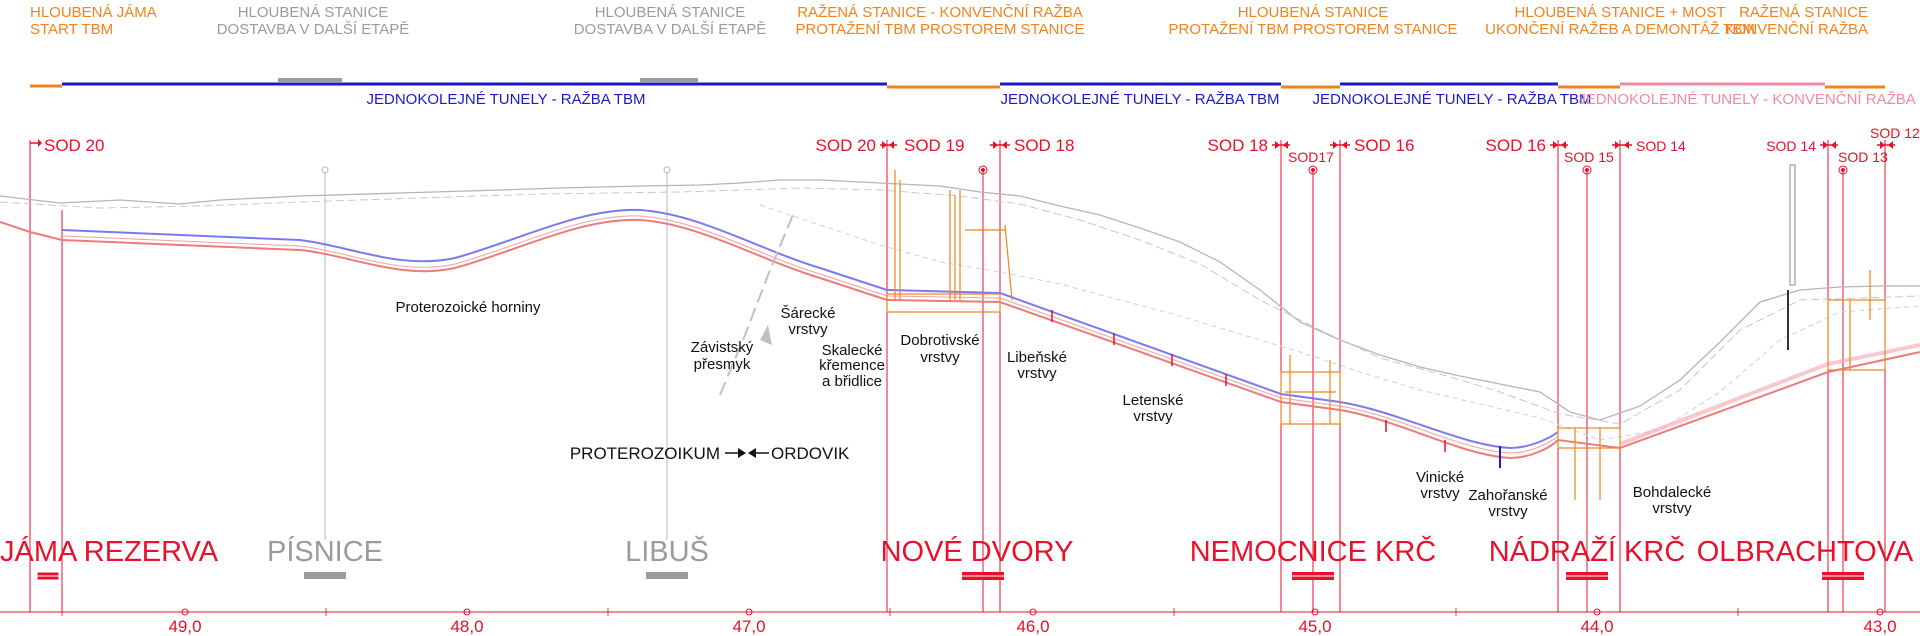 This screenshot has height=636, width=1920. What do you see at coordinates (71, 29) in the screenshot?
I see `header-jama-line2: START TBM` at bounding box center [71, 29].